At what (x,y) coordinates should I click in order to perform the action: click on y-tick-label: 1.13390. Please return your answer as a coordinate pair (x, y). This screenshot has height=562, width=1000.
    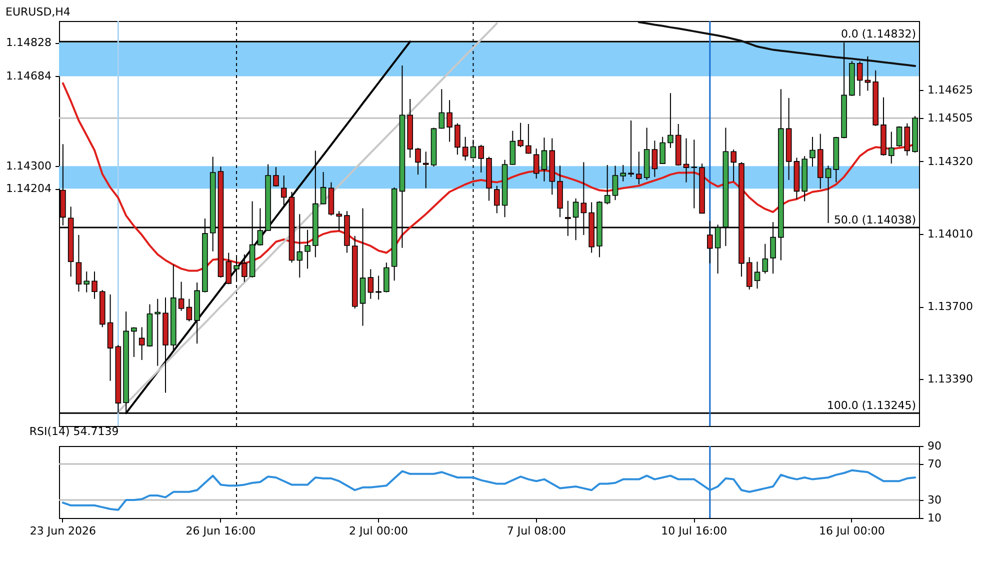
    Looking at the image, I should click on (950, 379).